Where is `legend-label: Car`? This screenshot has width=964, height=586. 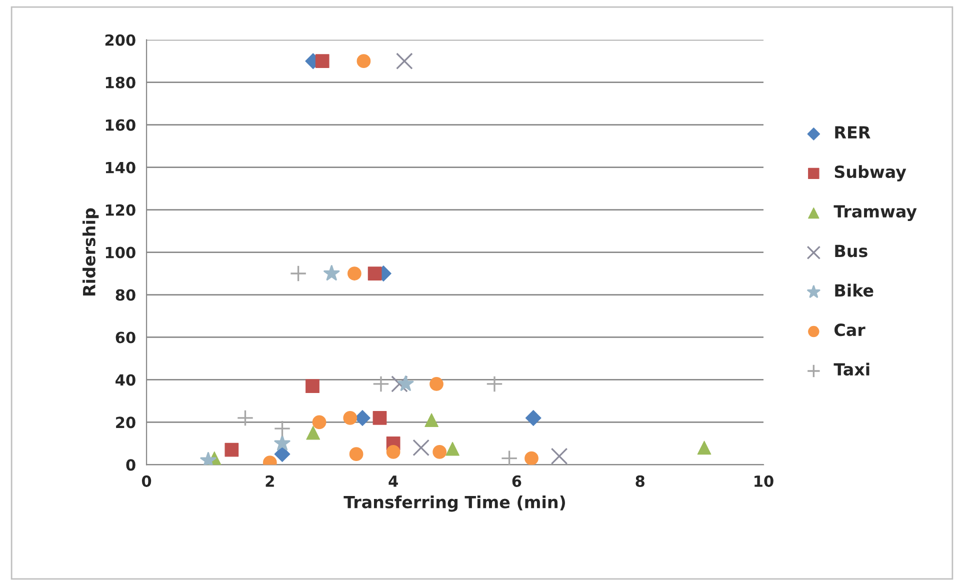 legend-label: Car is located at coordinates (850, 330).